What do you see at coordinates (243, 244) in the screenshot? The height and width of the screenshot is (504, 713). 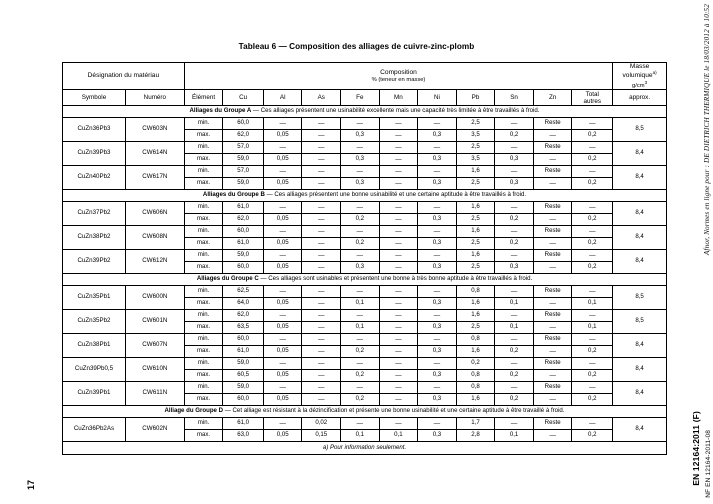 I see `cell-cu-max: 61,0` at bounding box center [243, 244].